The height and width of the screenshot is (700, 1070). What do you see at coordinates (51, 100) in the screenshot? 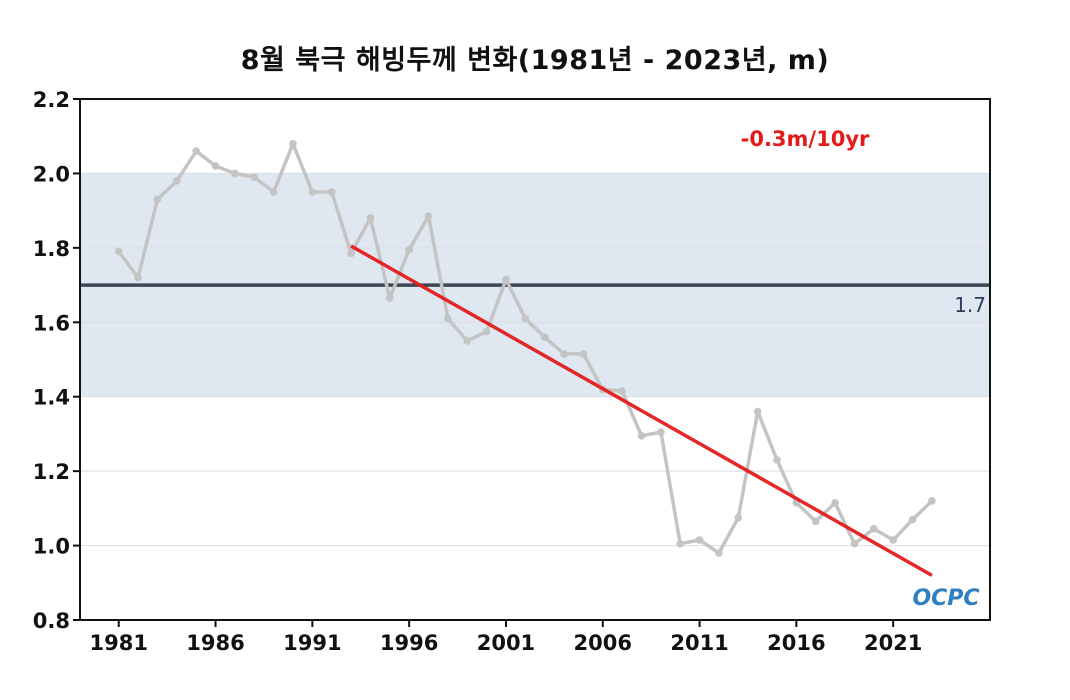
I see `y-tick-label: 2.2` at bounding box center [51, 100].